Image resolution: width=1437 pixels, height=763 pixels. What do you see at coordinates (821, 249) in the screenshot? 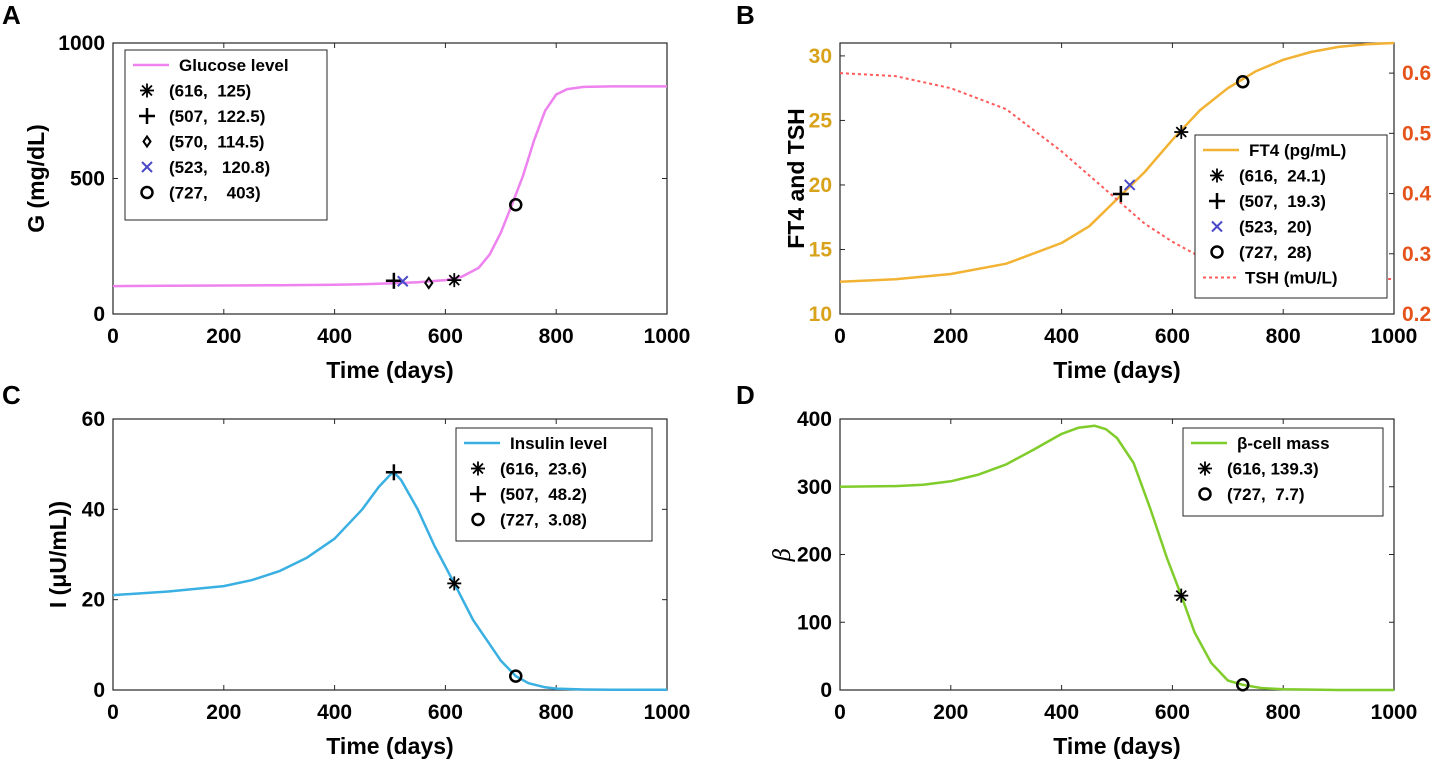
I see `y-tick-label: 15` at bounding box center [821, 249].